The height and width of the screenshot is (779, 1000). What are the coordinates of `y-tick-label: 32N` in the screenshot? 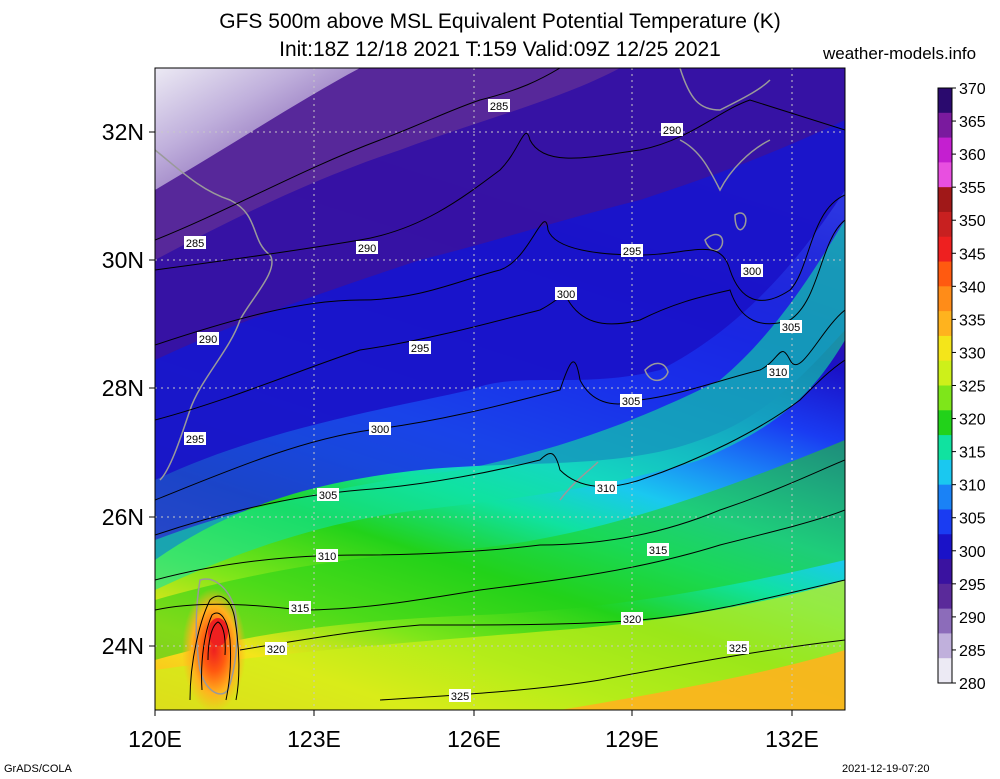 It's located at (123, 132).